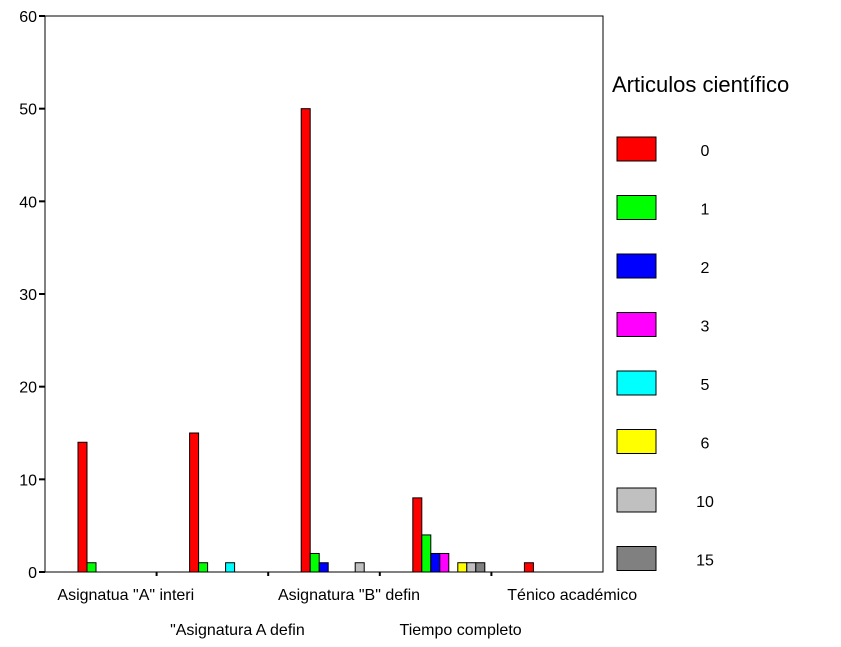 The width and height of the screenshot is (841, 647). Describe the element at coordinates (314, 562) in the screenshot. I see `bar-1-cat2` at that location.